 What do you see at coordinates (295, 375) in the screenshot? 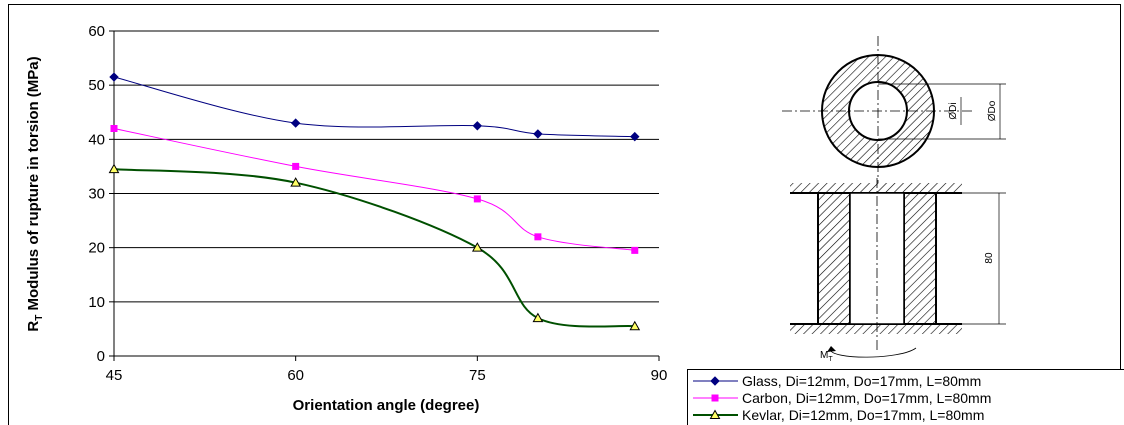
I see `x-tick-label: 60` at bounding box center [295, 375].